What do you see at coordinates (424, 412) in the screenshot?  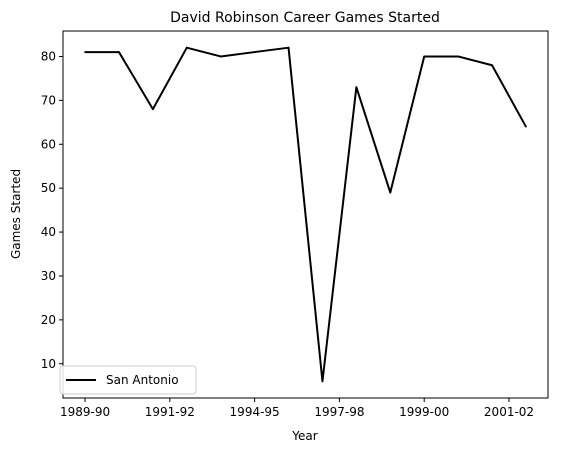 I see `x-tick-label: 1999-00` at bounding box center [424, 412].